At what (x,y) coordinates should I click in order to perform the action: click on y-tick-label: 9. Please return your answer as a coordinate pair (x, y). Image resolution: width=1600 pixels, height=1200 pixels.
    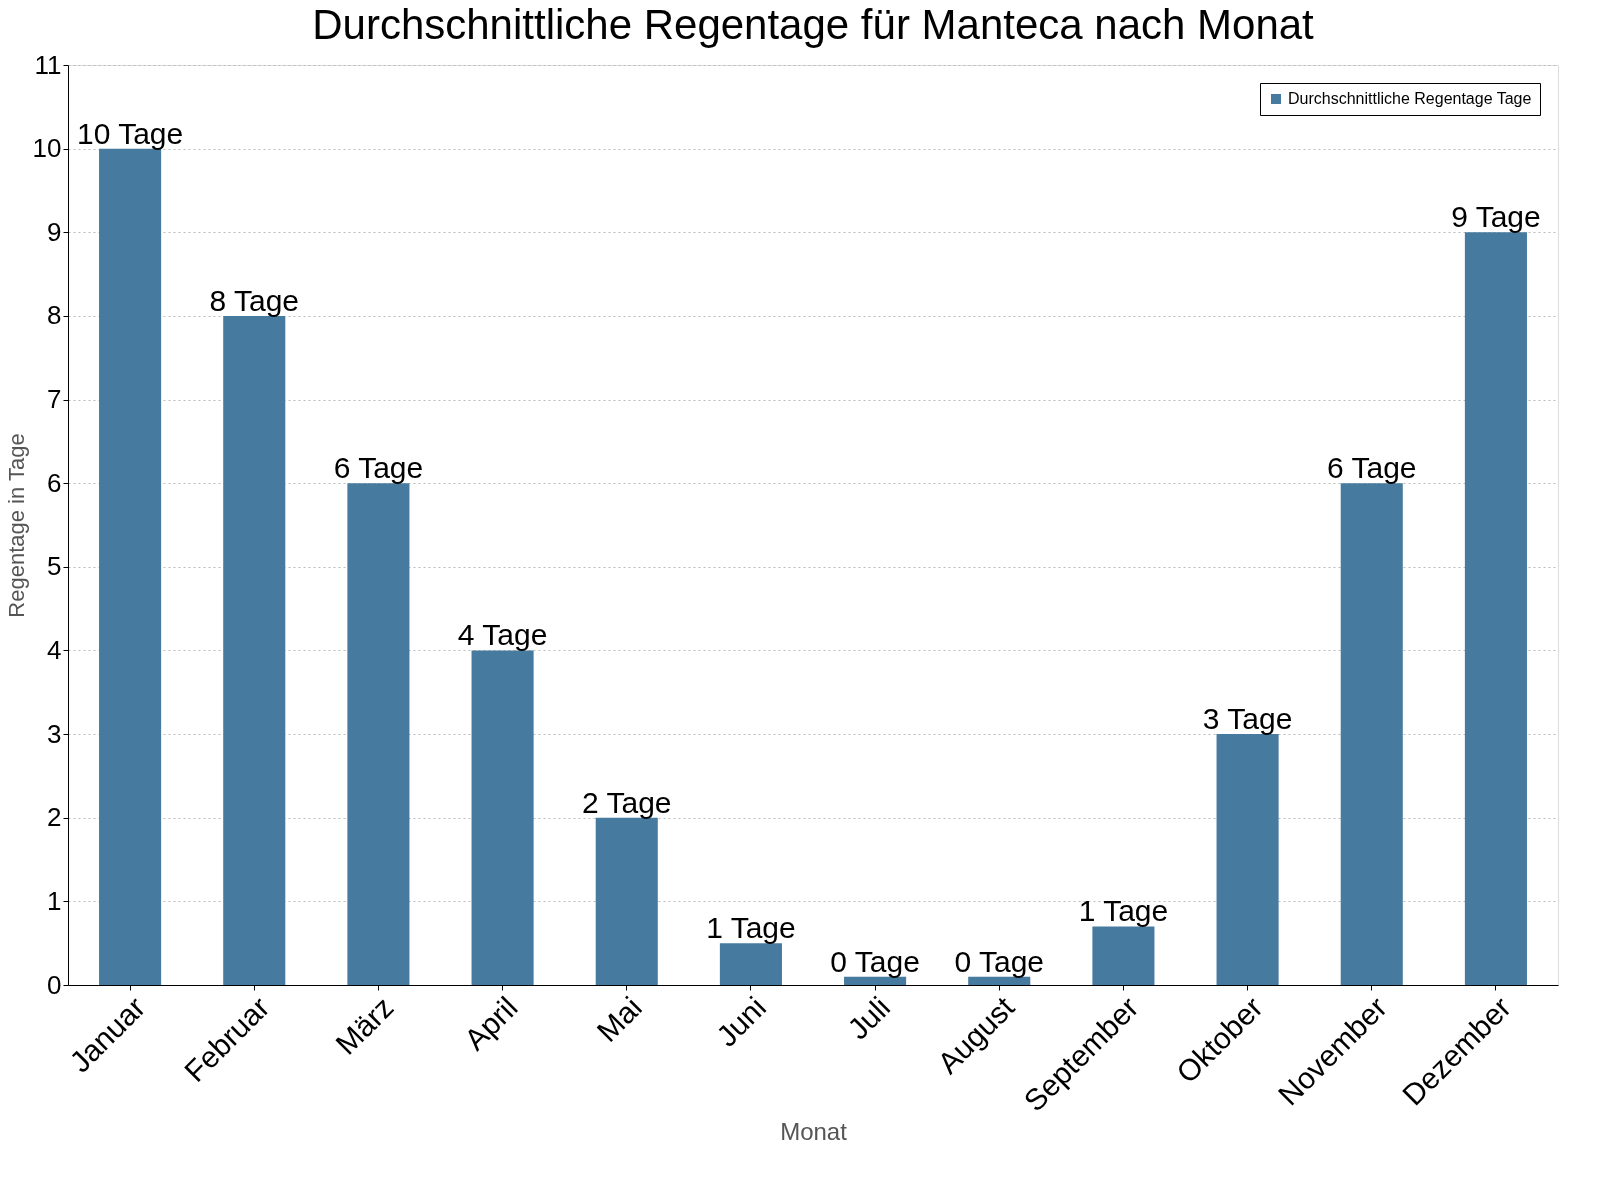
    Looking at the image, I should click on (54, 231).